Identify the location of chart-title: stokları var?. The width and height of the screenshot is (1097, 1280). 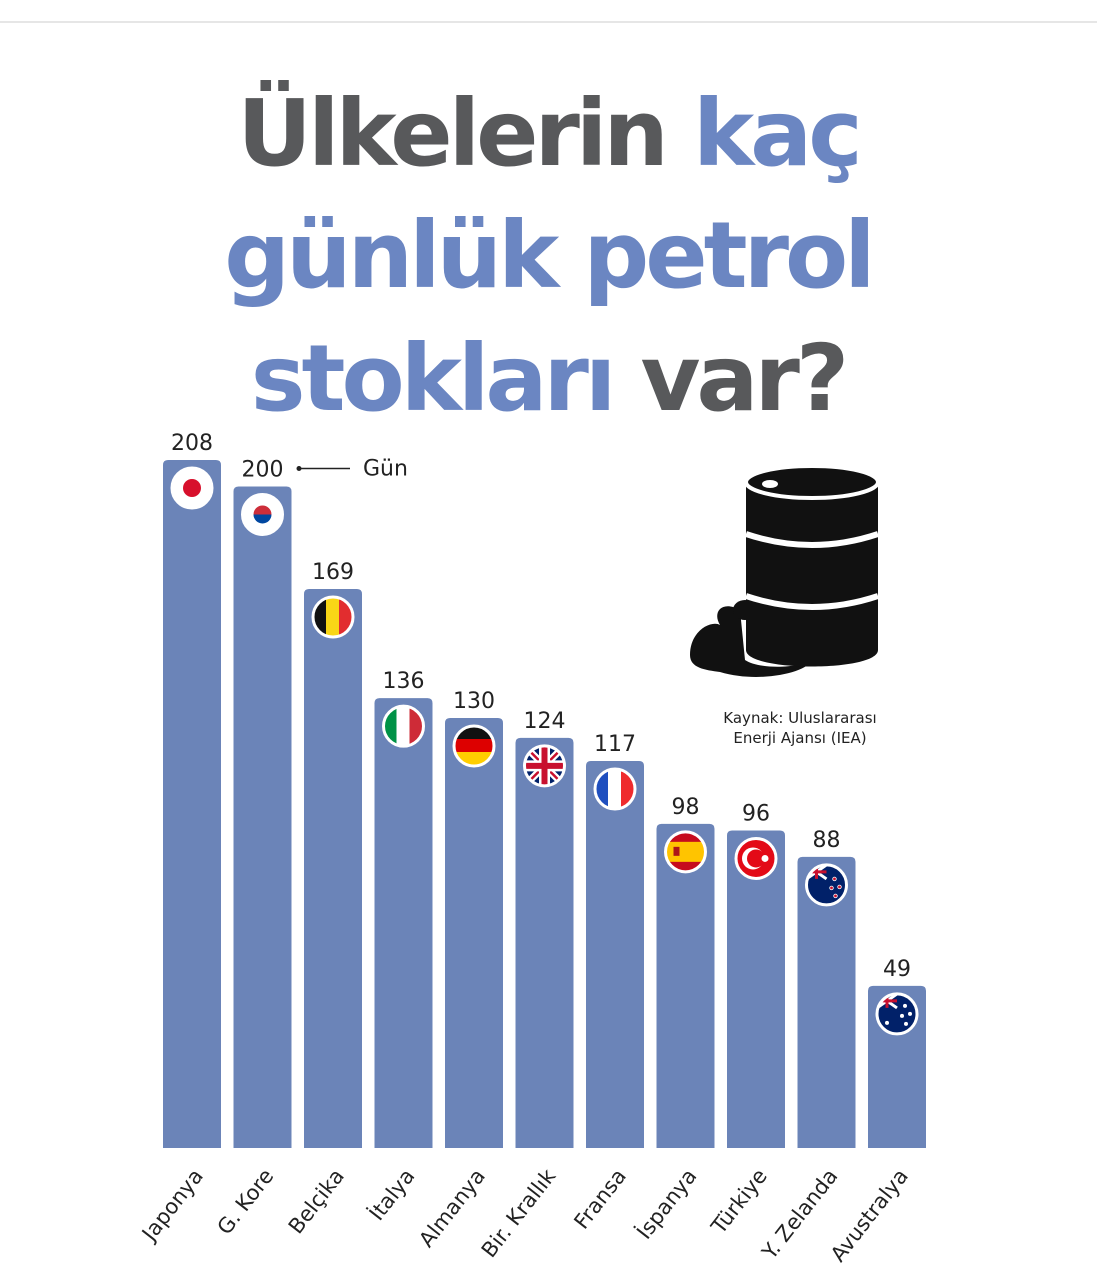
(548, 378).